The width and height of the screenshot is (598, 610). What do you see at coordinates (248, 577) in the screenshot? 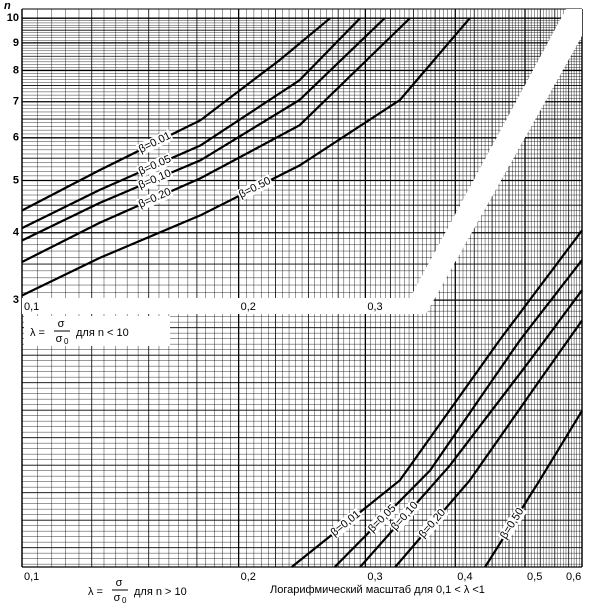
I see `x-tick-label: 0,2` at bounding box center [248, 577].